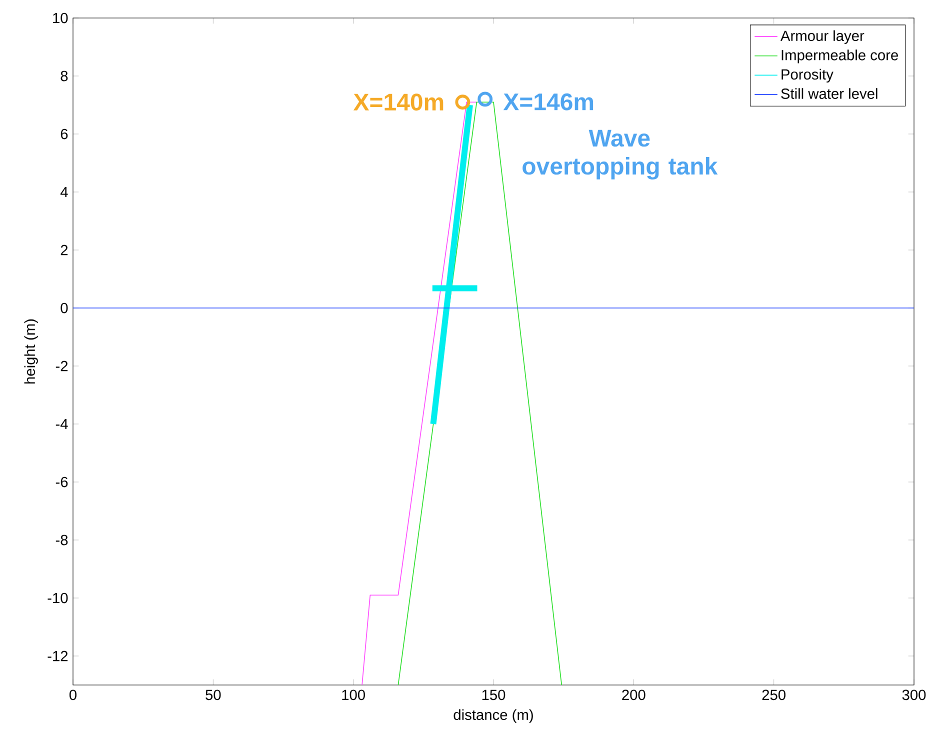 This screenshot has height=740, width=934. Describe the element at coordinates (494, 695) in the screenshot. I see `x-tick-label: 150` at that location.